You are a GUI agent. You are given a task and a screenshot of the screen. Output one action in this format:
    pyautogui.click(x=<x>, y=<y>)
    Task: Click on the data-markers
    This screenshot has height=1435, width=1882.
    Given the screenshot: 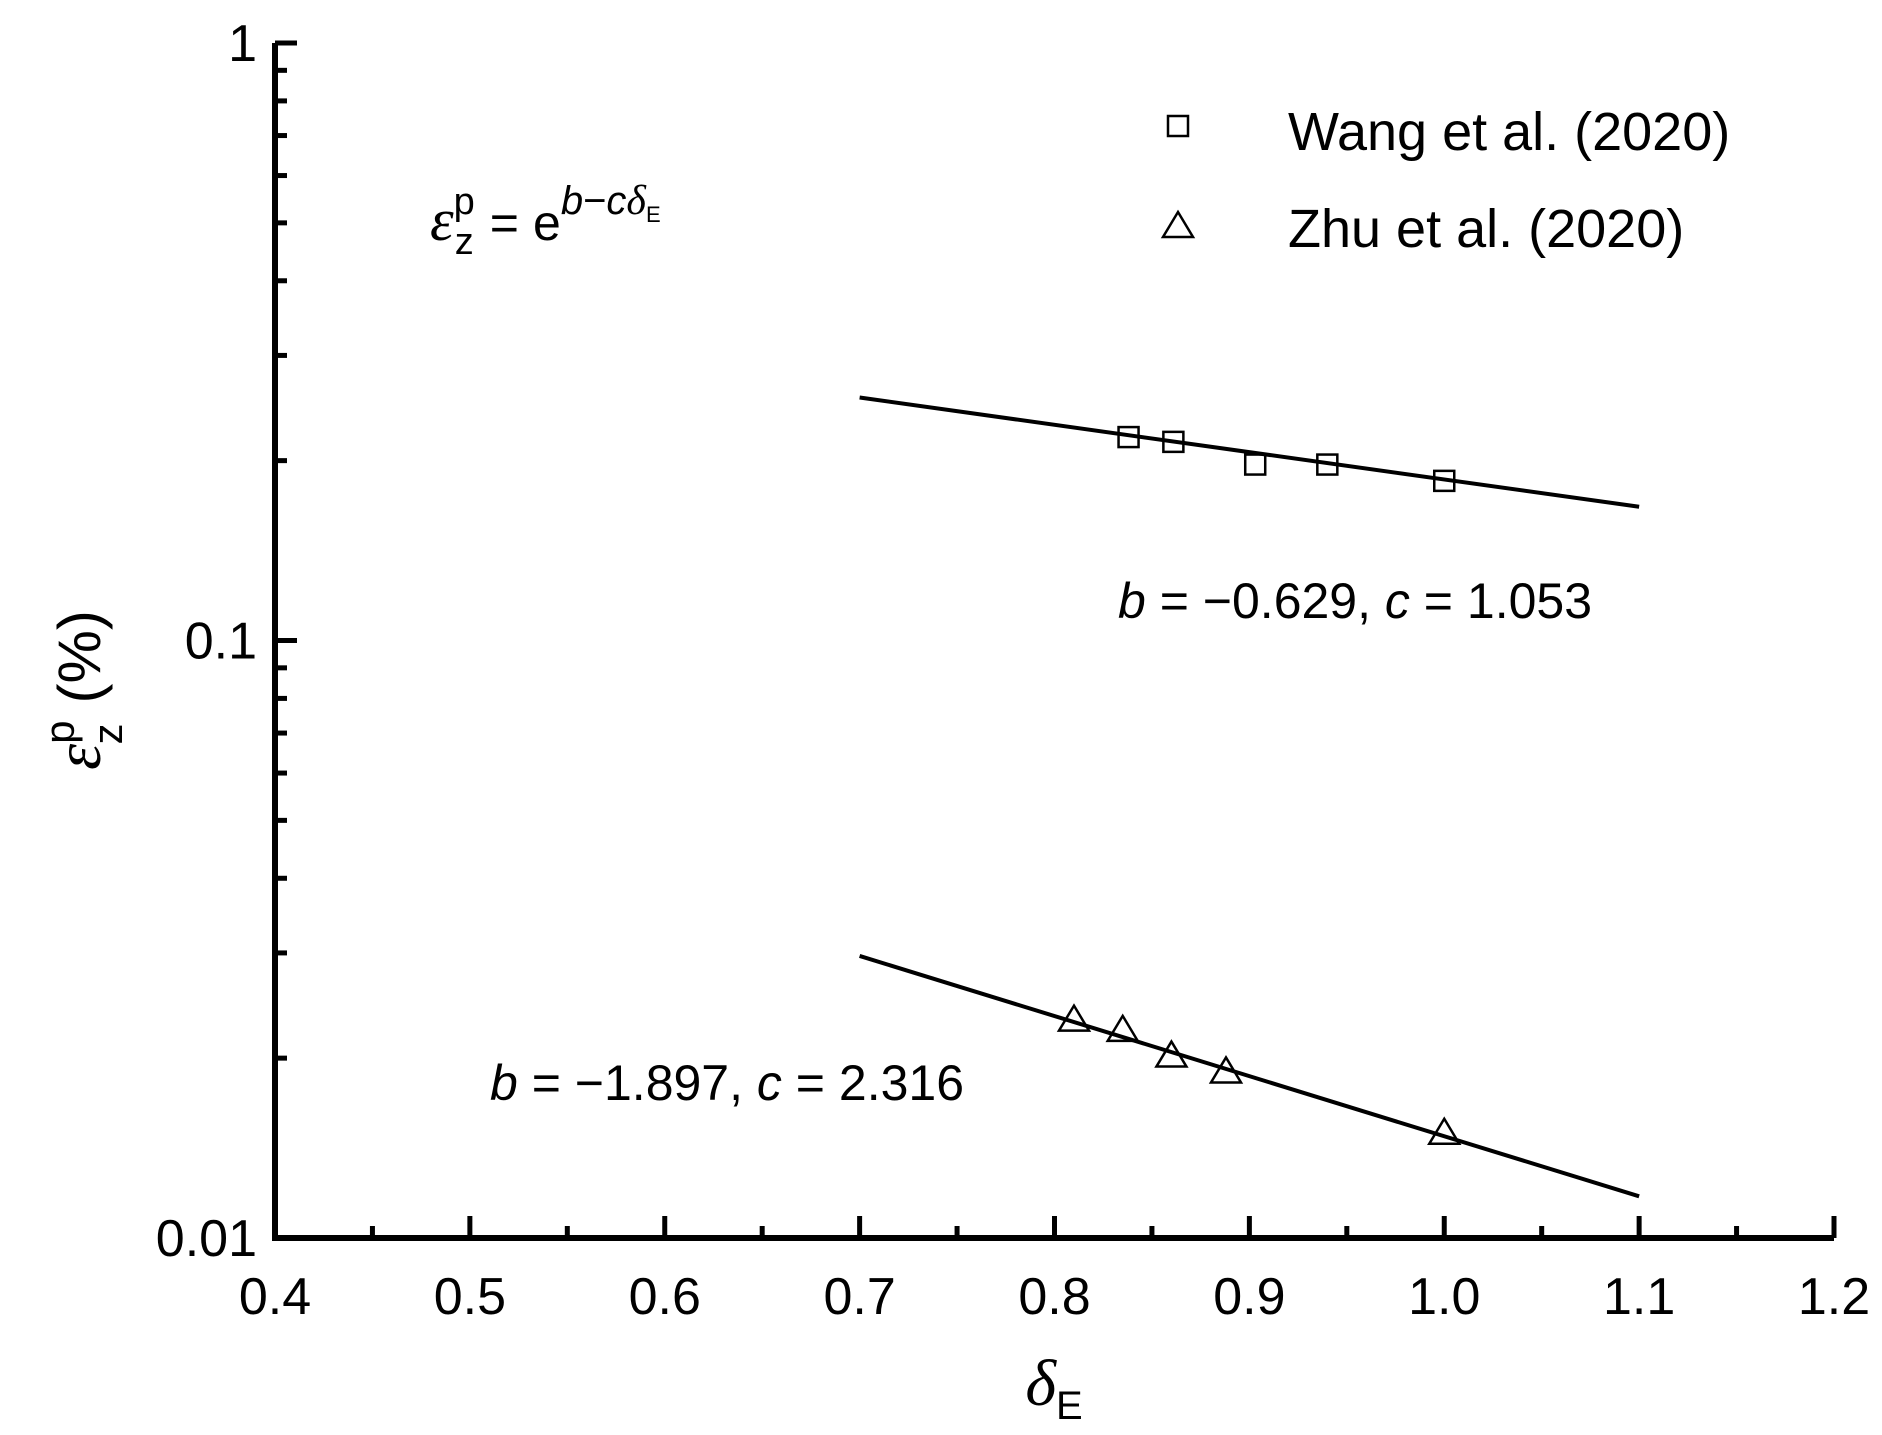 What is the action you would take?
    pyautogui.click(x=1259, y=785)
    